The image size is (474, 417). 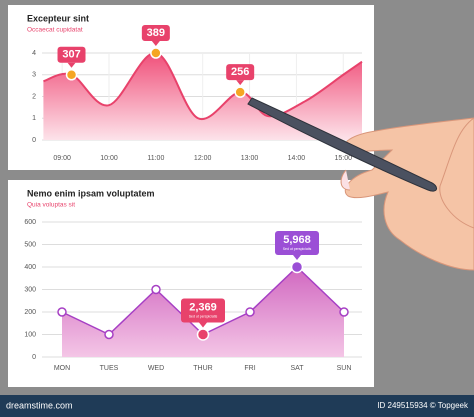 What do you see at coordinates (62, 368) in the screenshot?
I see `x-tick-label: MON` at bounding box center [62, 368].